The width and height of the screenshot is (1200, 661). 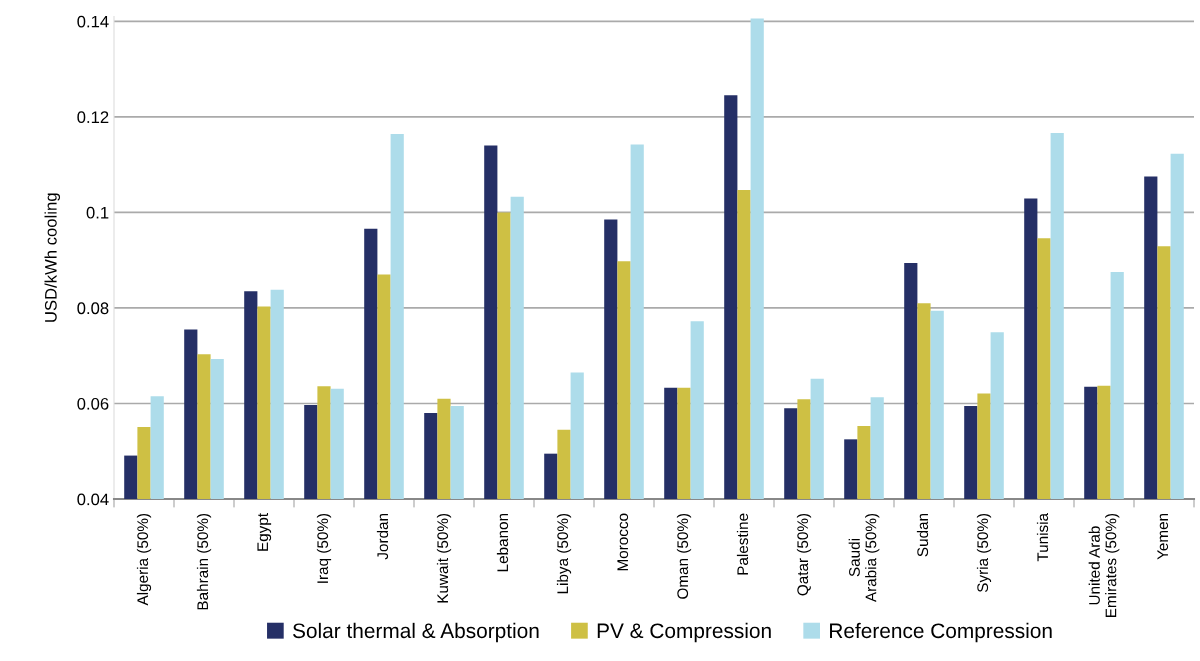 I want to click on legend-label: Solar thermal & Absorption, so click(x=415, y=632).